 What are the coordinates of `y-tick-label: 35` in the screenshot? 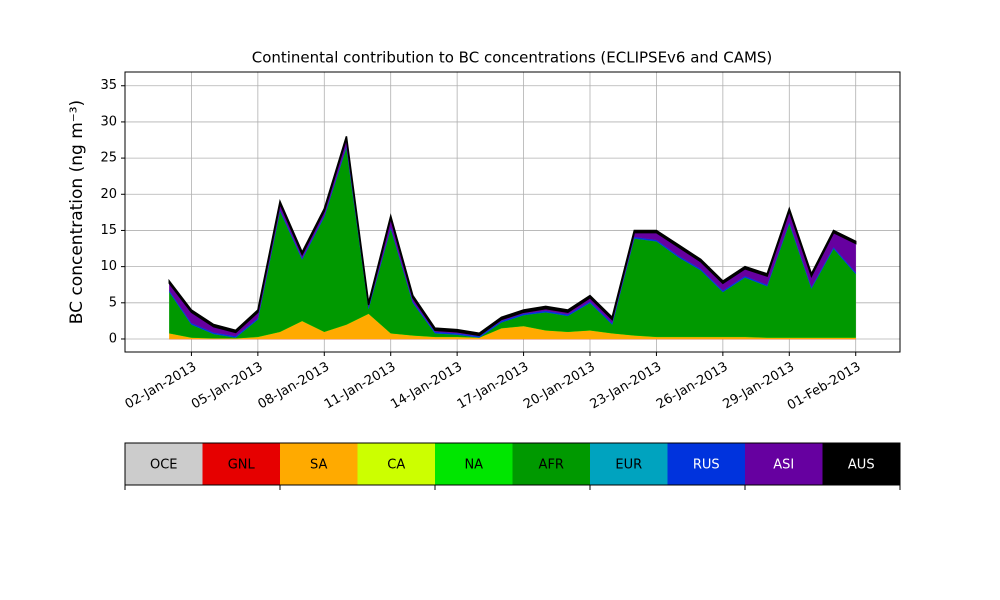 It's located at (108, 85).